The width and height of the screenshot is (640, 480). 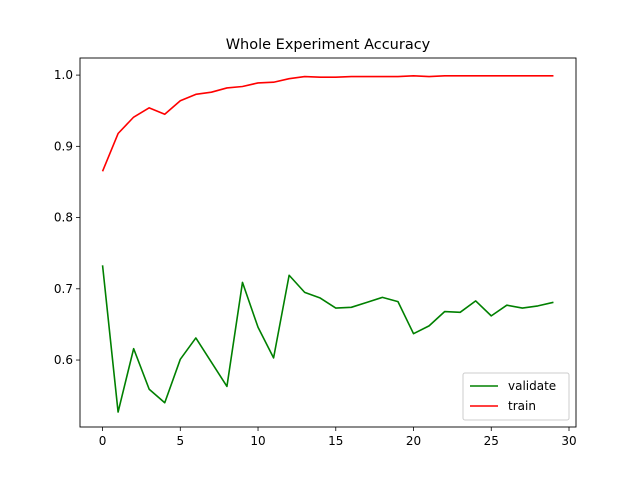 What do you see at coordinates (63, 360) in the screenshot?
I see `y-tick-label: 0.6` at bounding box center [63, 360].